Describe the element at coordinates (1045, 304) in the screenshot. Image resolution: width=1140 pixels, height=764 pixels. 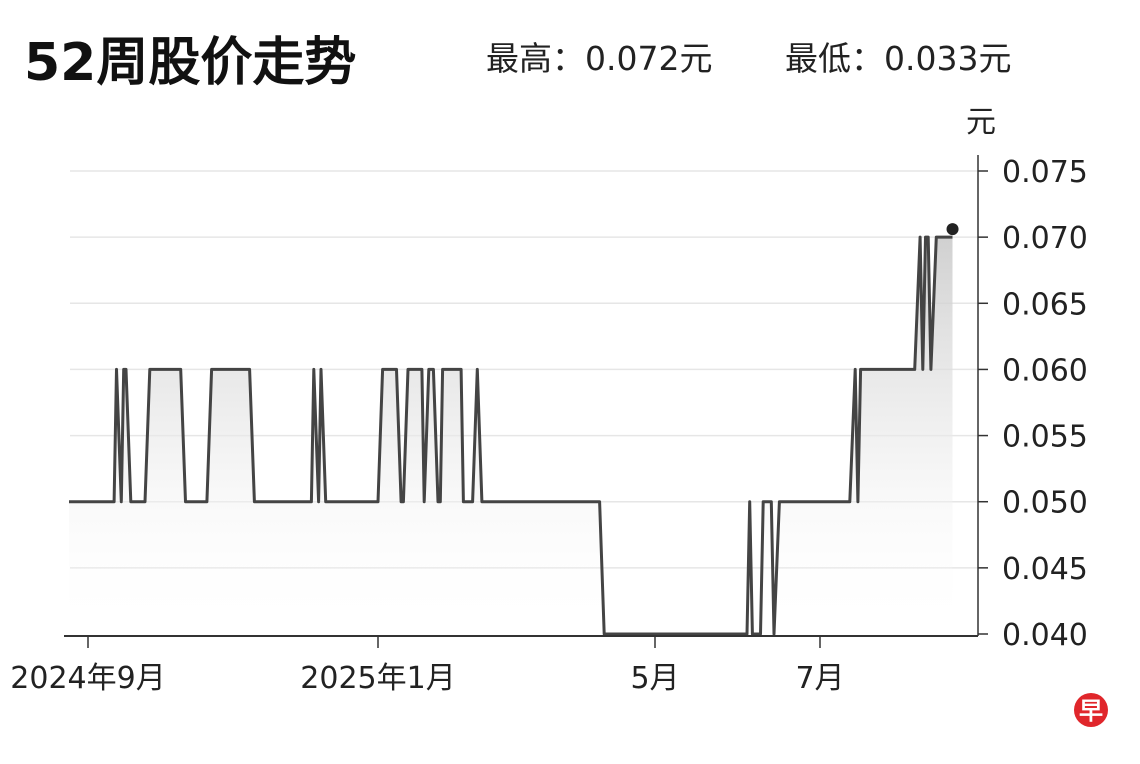
I see `y-tick-label: 0.065` at that location.